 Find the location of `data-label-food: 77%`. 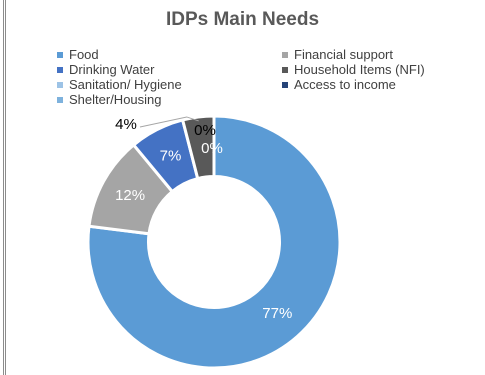

data-label-food: 77% is located at coordinates (277, 313).